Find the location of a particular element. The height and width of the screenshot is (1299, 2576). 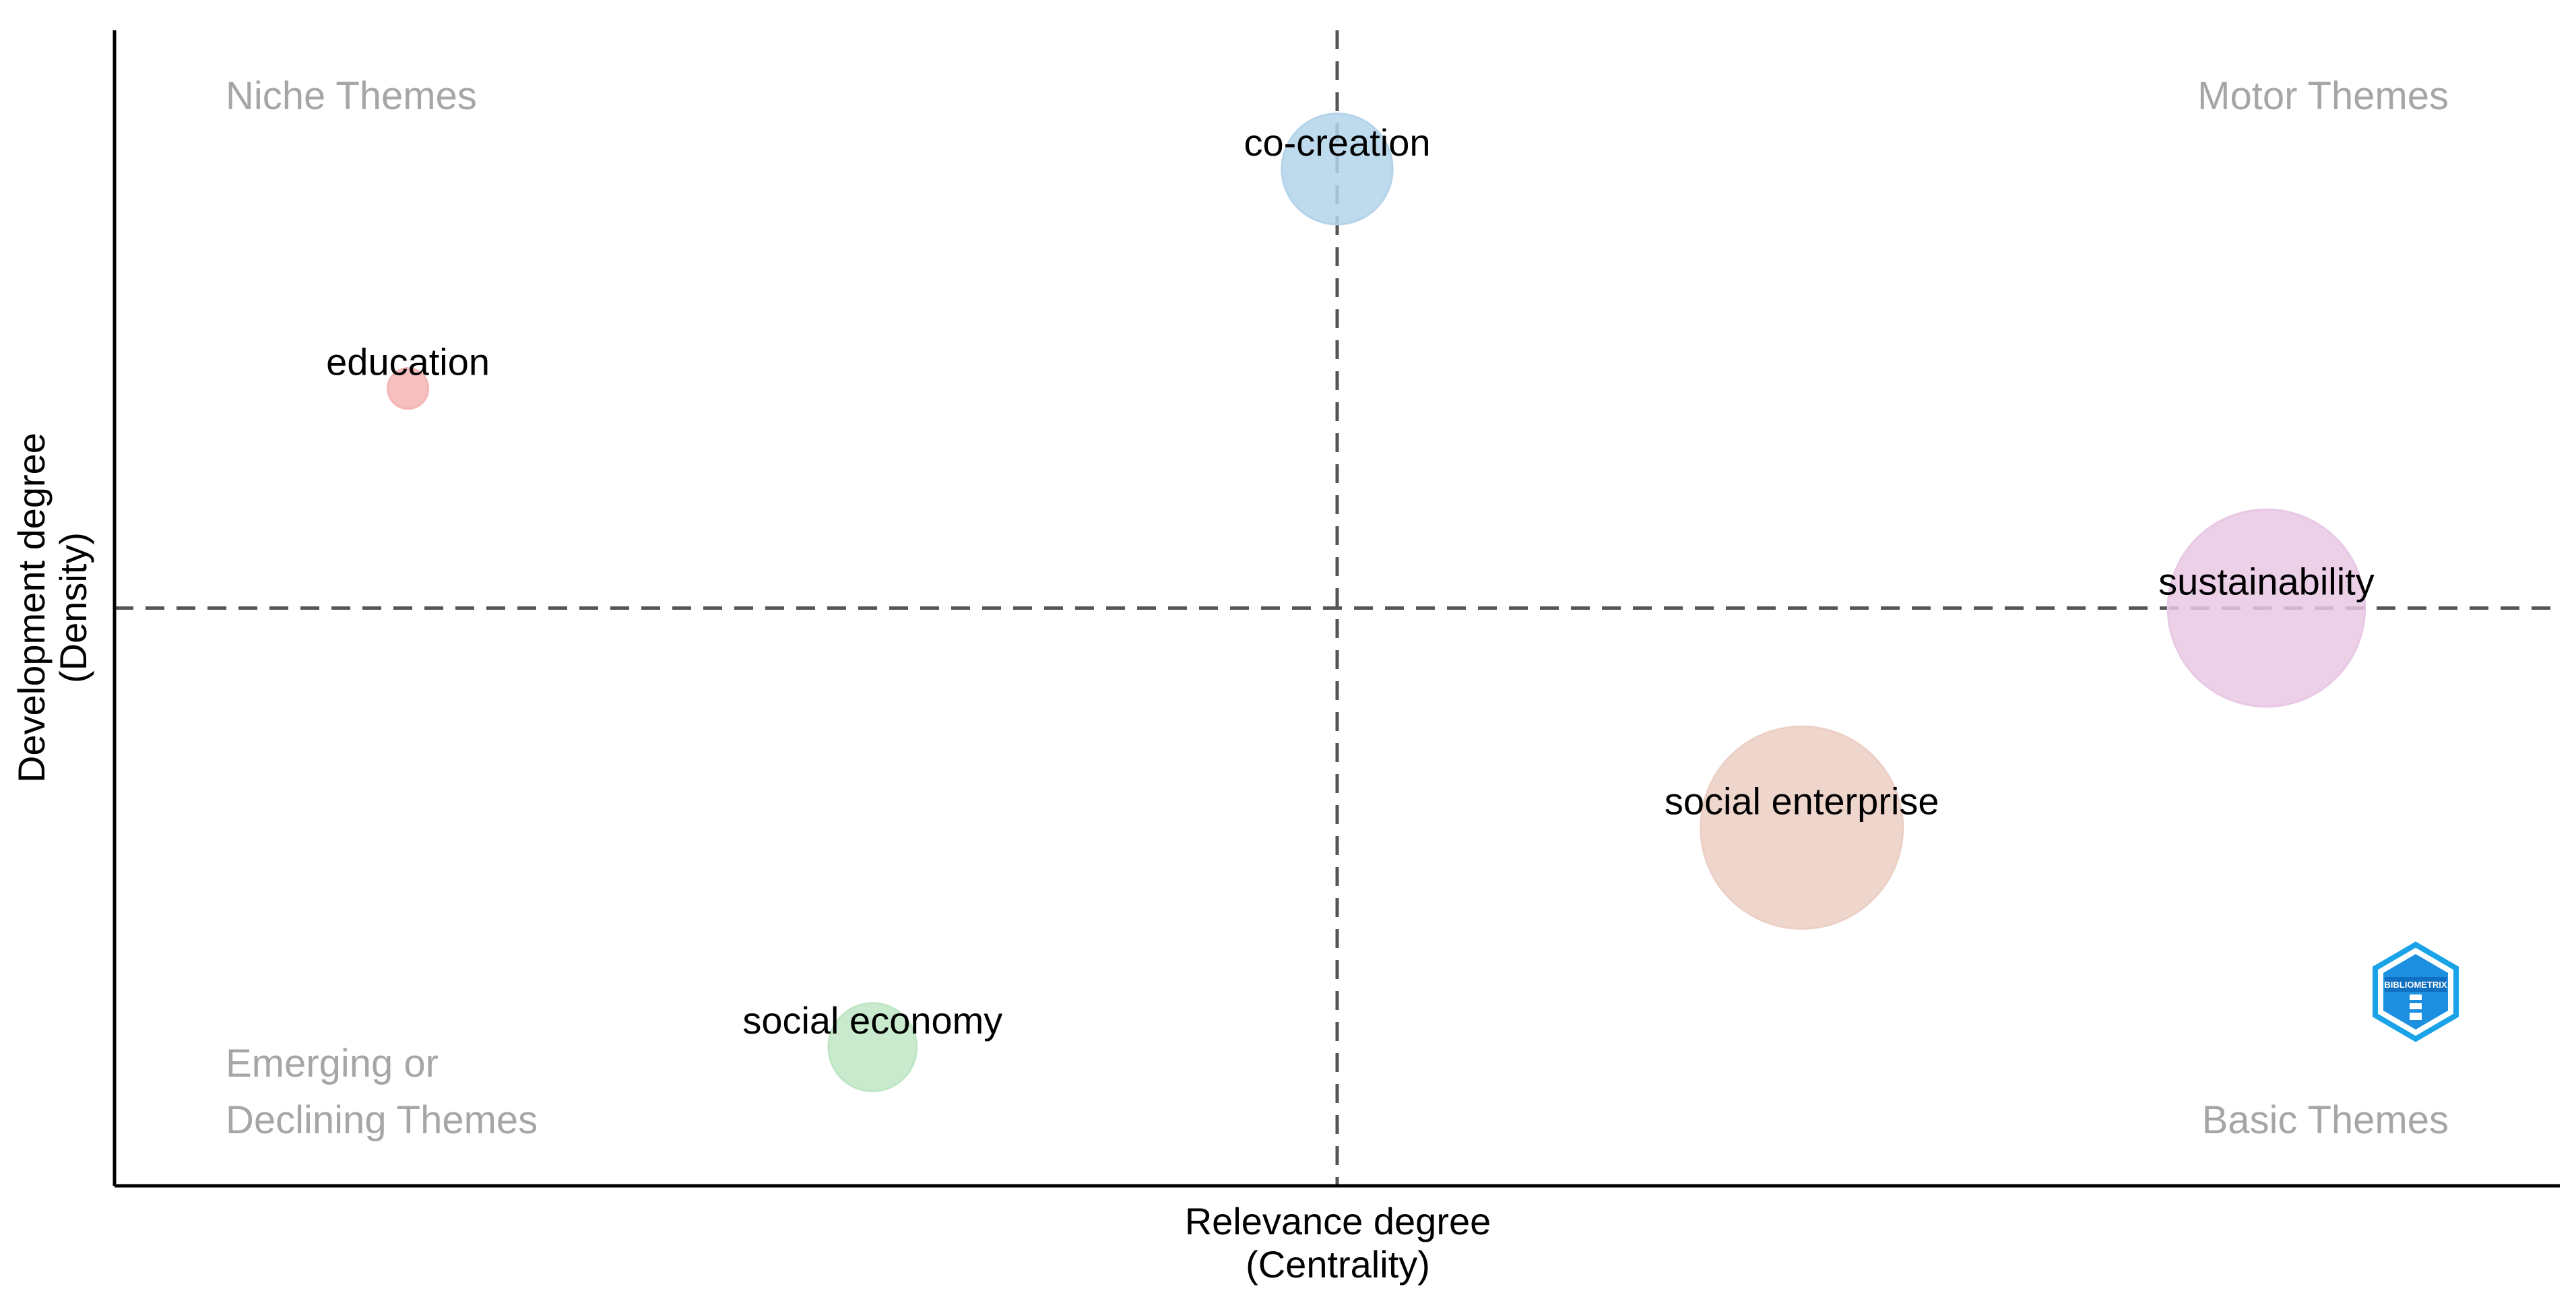

quadrant-label-emerging-line1: Emerging or is located at coordinates (332, 1064).